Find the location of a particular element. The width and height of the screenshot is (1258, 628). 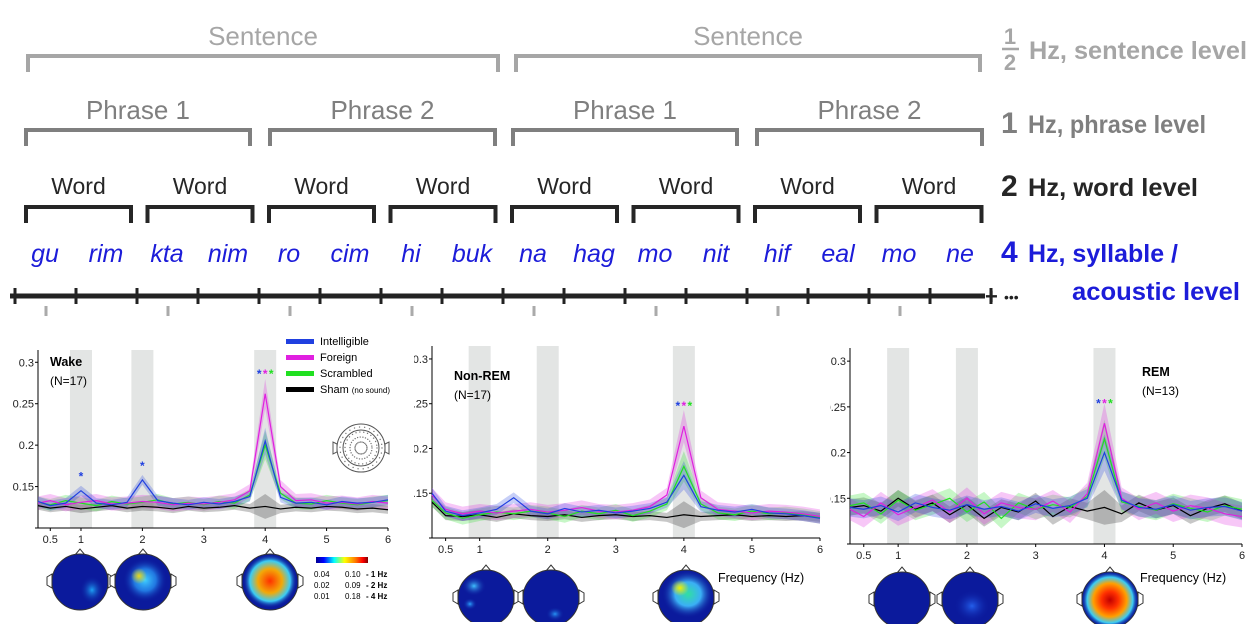

syllable-label: eal is located at coordinates (838, 254).